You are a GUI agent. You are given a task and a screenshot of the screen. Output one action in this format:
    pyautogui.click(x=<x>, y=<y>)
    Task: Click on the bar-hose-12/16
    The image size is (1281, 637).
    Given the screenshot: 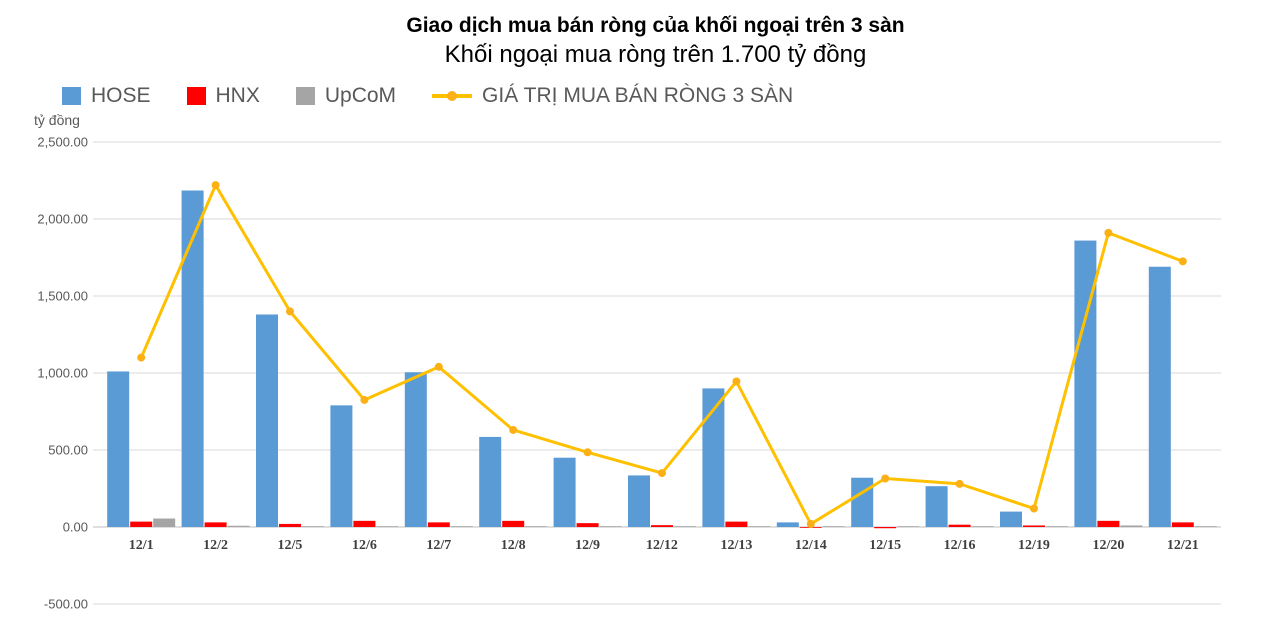 What is the action you would take?
    pyautogui.click(x=936, y=506)
    